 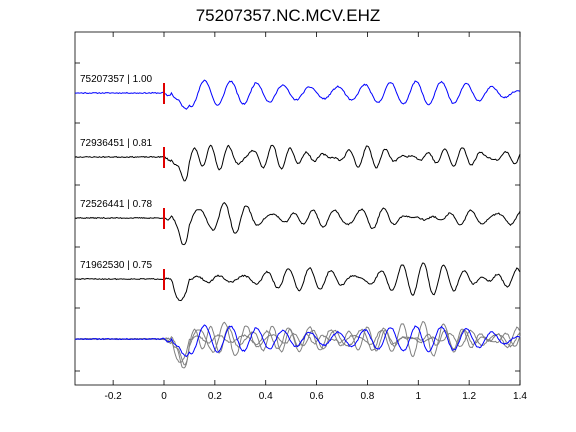 I want to click on x-tick-label: 1, so click(x=419, y=396).